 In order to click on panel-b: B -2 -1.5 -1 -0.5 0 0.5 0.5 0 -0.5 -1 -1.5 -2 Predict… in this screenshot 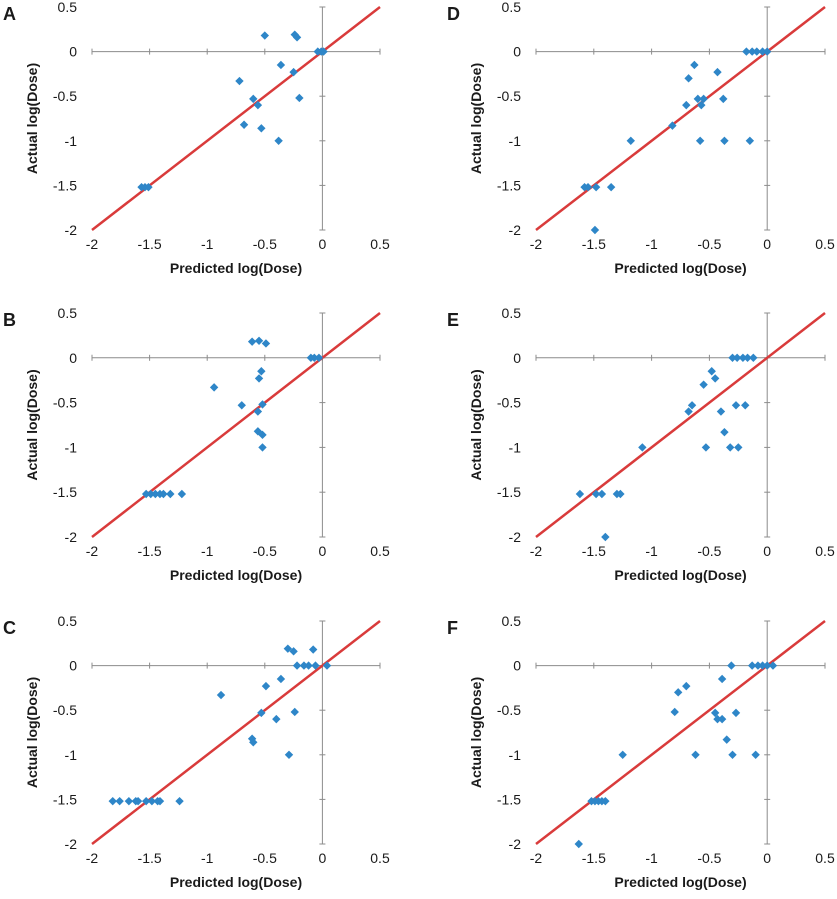, I will do `click(196, 444)`.